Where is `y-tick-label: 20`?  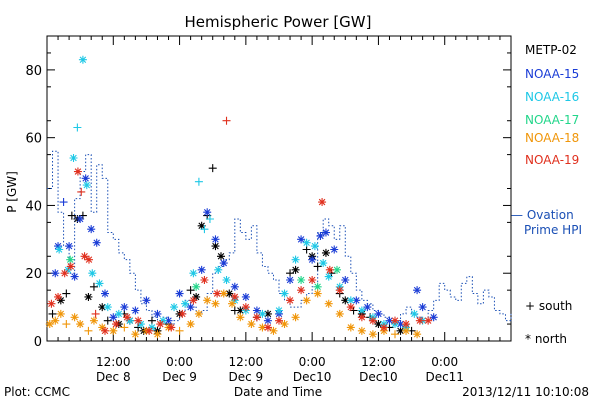 y-tick-label: 20 is located at coordinates (33, 274).